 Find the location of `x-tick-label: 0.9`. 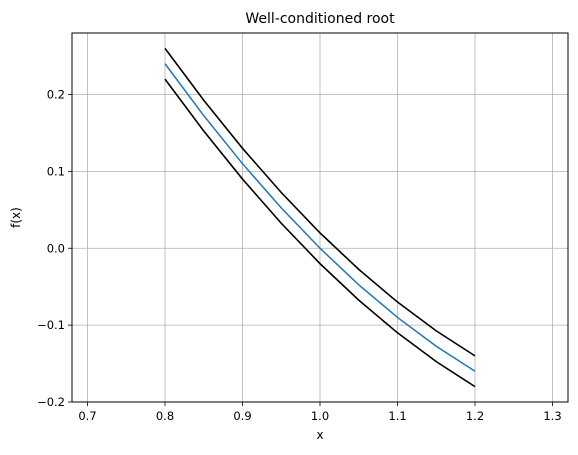

x-tick-label: 0.9 is located at coordinates (242, 416).